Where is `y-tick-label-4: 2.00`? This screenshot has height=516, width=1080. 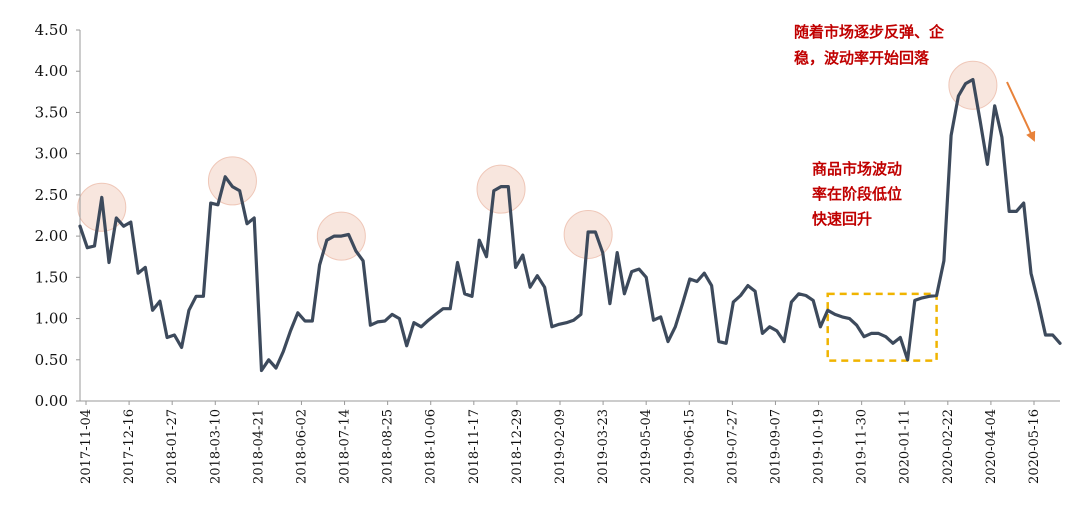 y-tick-label-4: 2.00 is located at coordinates (51, 236).